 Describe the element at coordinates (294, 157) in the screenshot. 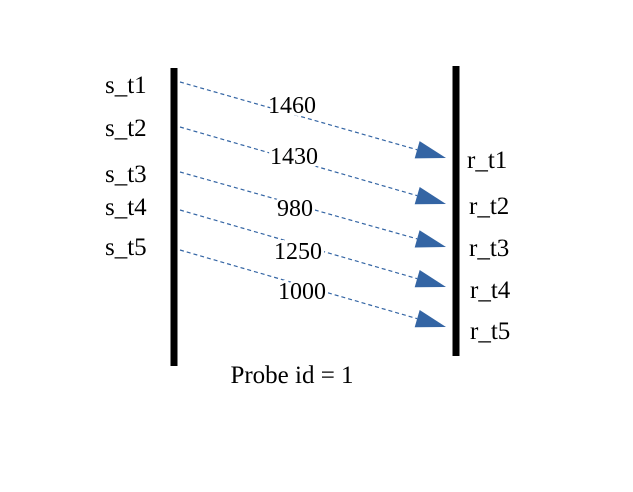

I see `packet-size-label-2: 1430` at that location.